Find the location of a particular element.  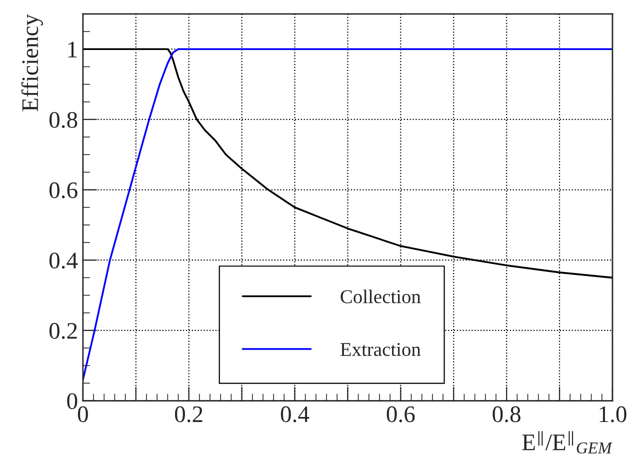

y-tick-label: 0.6 is located at coordinates (63, 190).